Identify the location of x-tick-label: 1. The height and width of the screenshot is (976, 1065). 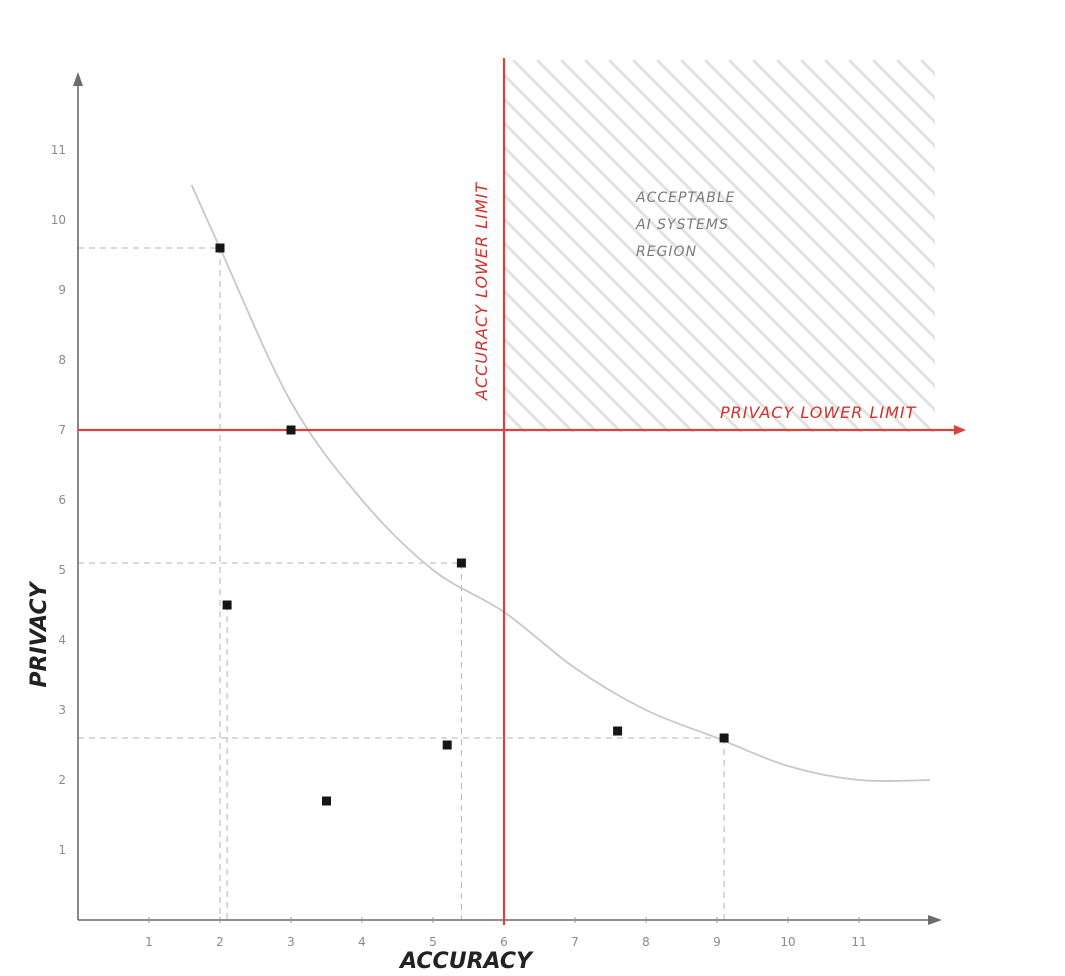
(149, 942).